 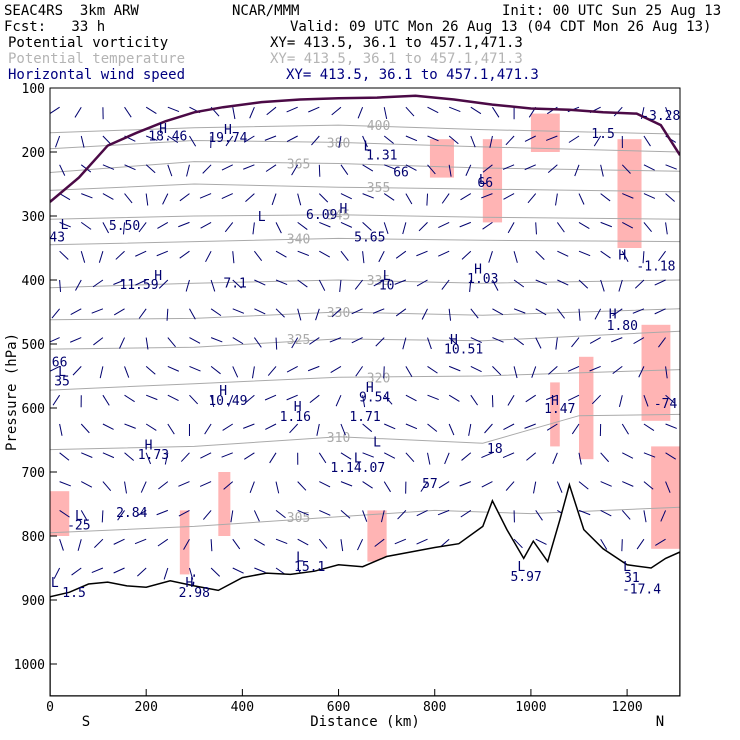 I want to click on extremum-label: 35, so click(x=62, y=382).